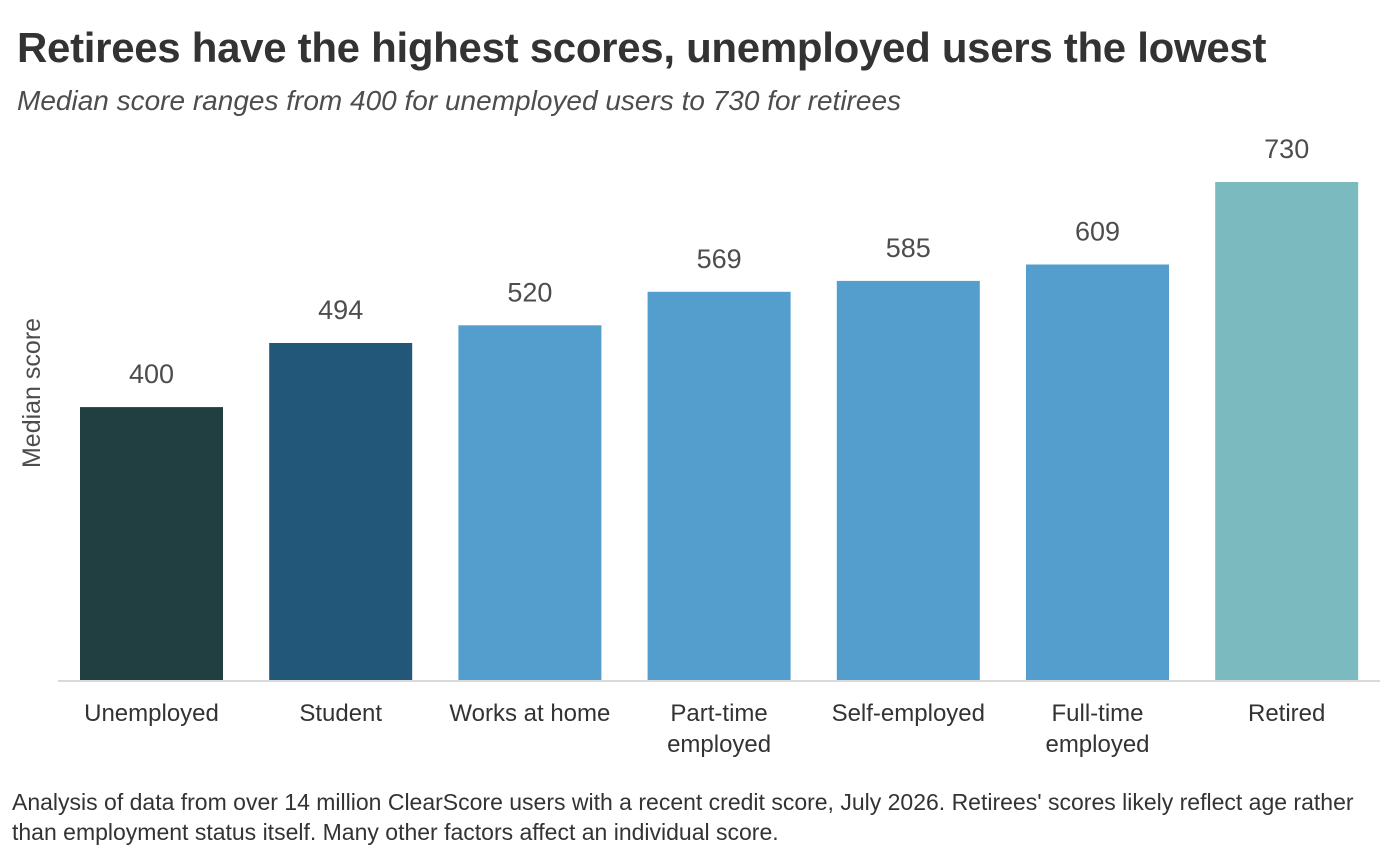  Describe the element at coordinates (340, 713) in the screenshot. I see `category-label-1: Student` at that location.